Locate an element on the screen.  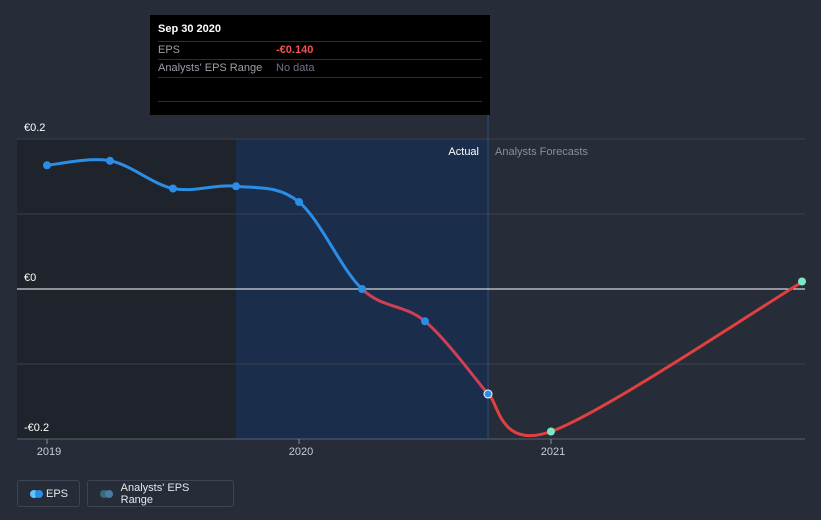
legend-eps-label: EPS is located at coordinates (56, 493).